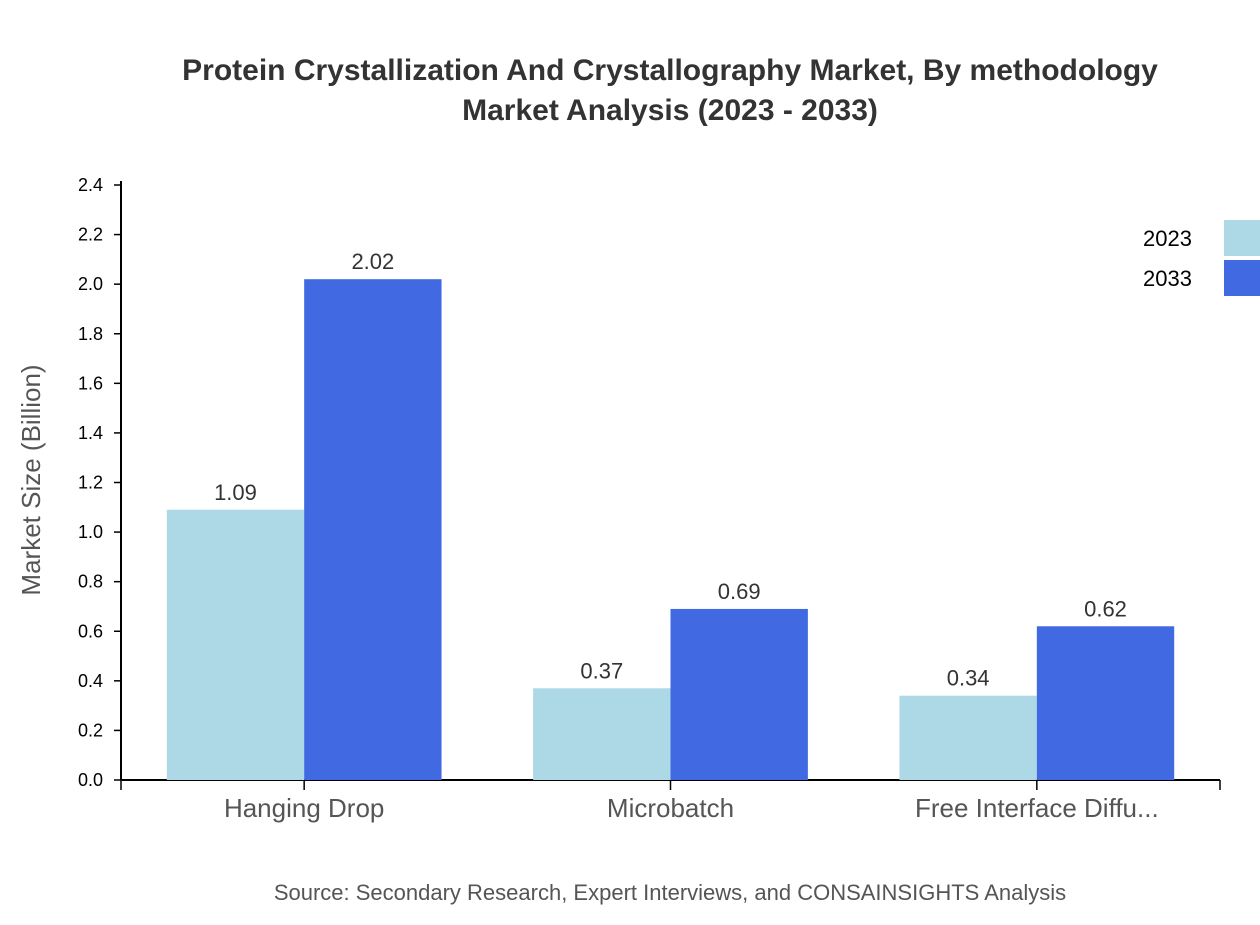 The height and width of the screenshot is (925, 1260). What do you see at coordinates (90, 483) in the screenshot?
I see `y-tick-label: 1.2` at bounding box center [90, 483].